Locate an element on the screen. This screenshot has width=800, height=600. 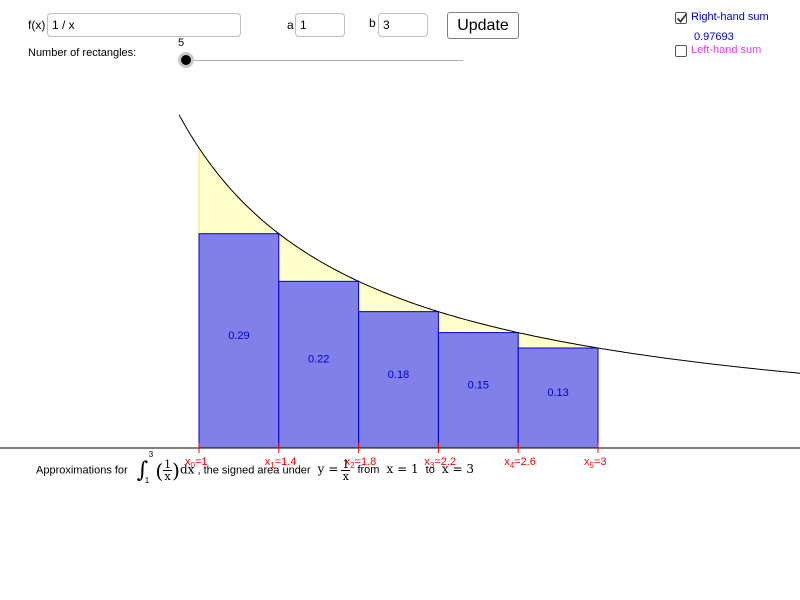
right-hand-sum-label: Right-hand sum is located at coordinates (730, 17).